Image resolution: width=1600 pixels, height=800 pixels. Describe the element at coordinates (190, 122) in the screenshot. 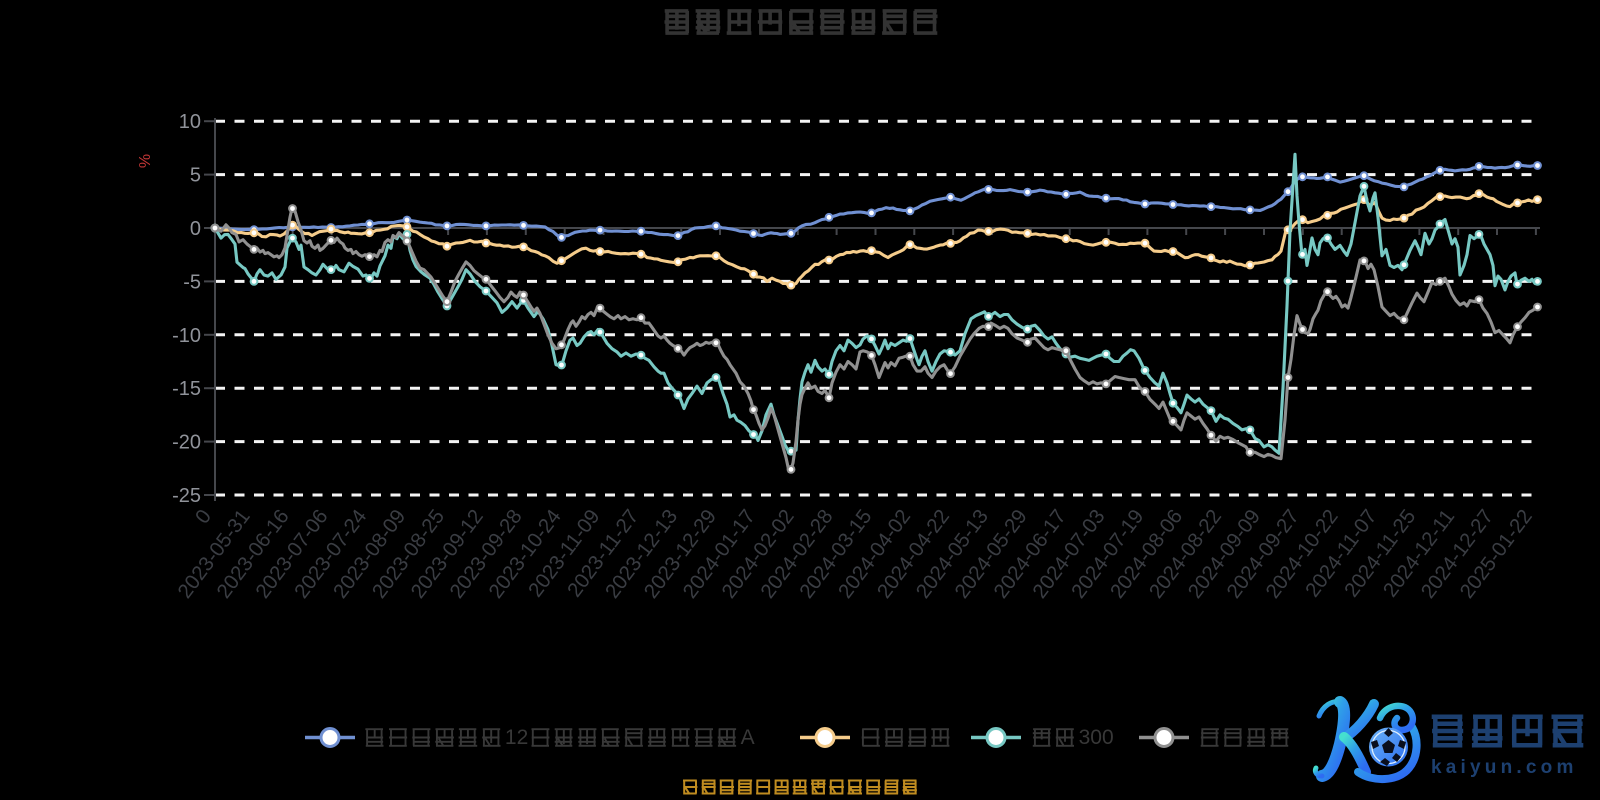

I see `svg-text: 10` at that location.